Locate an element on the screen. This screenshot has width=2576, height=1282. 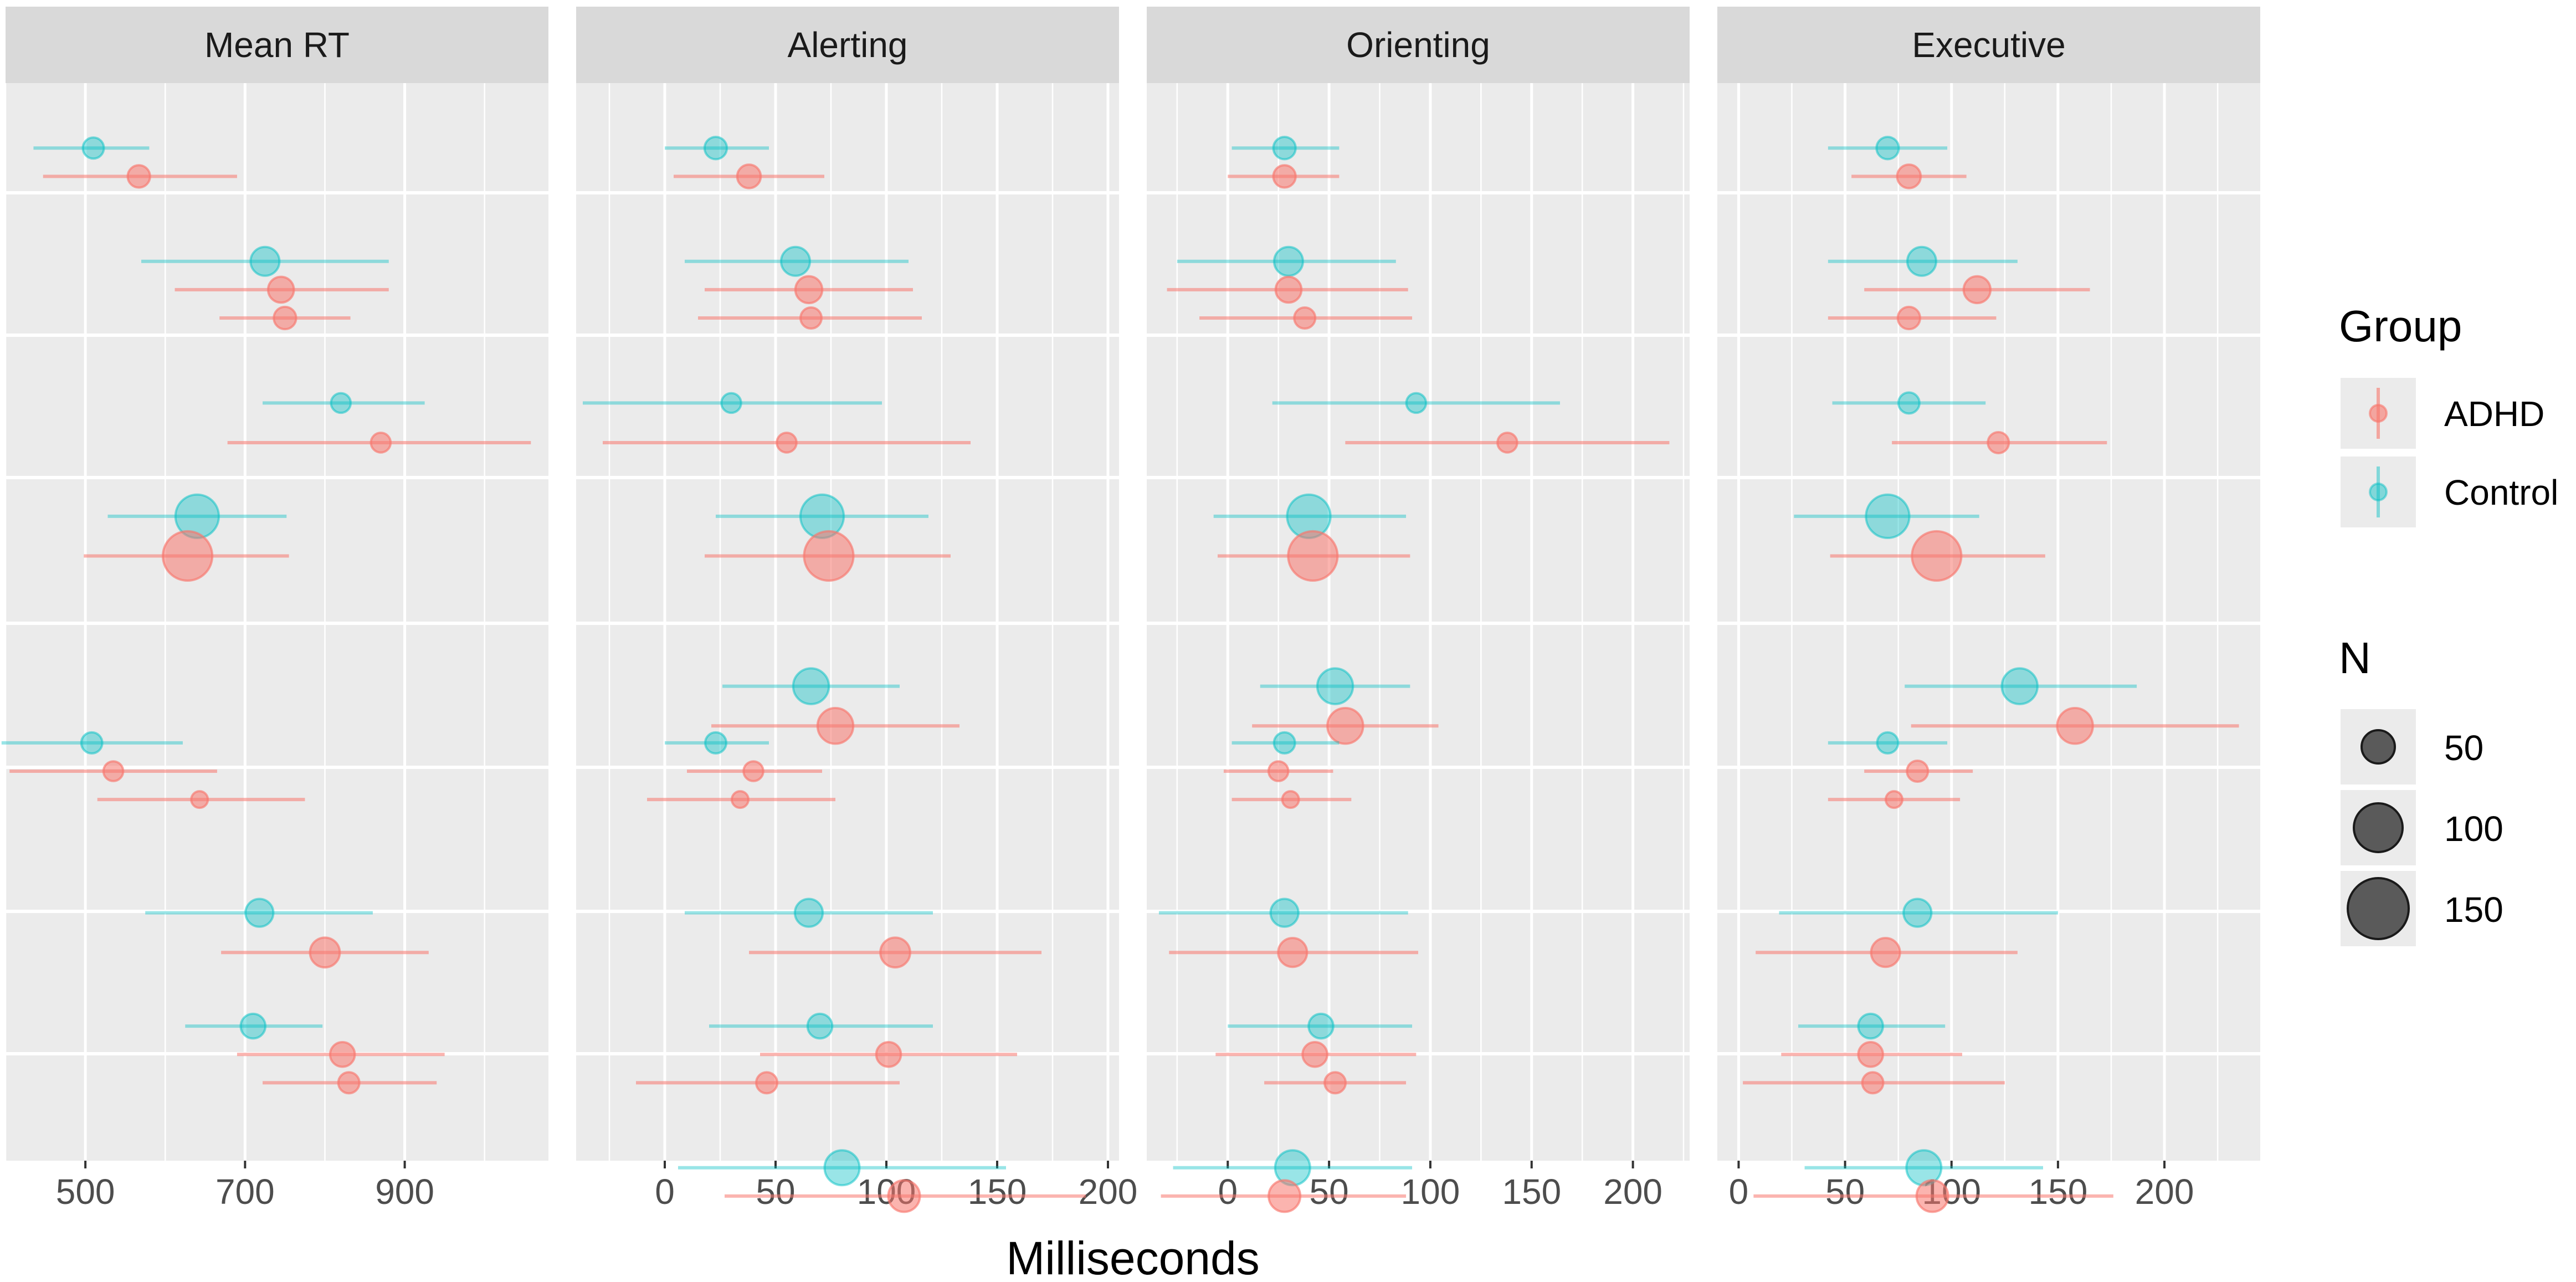
facet-strip-label: Mean RT is located at coordinates (277, 45).